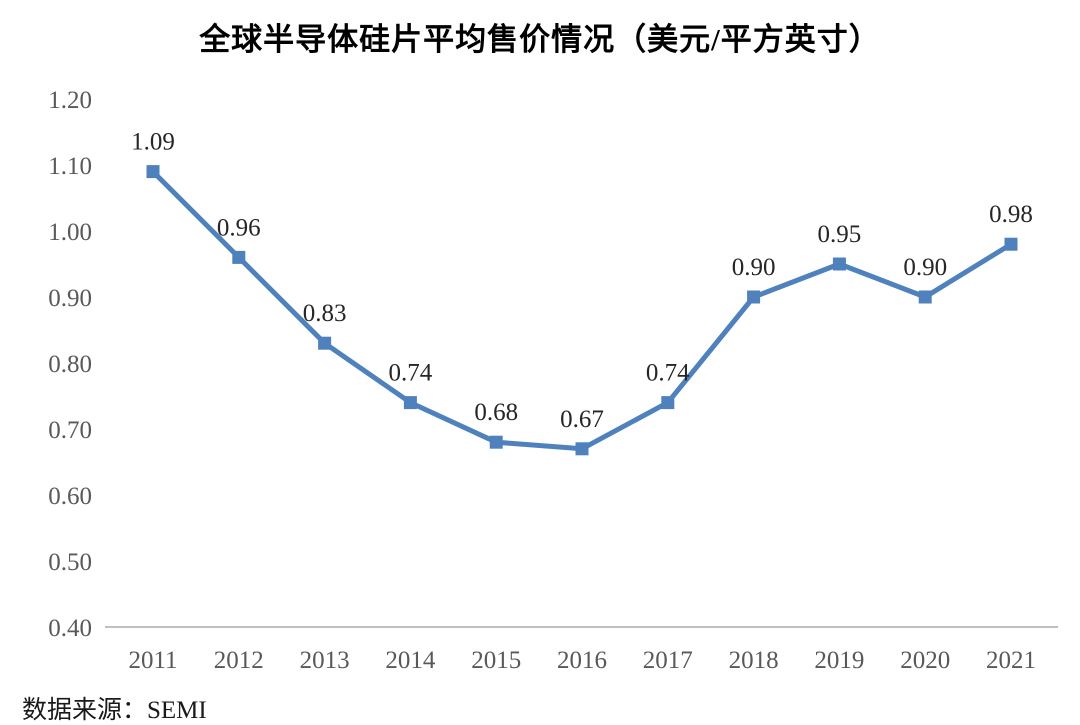 Image resolution: width=1080 pixels, height=725 pixels. I want to click on y-tick-label: 0.60, so click(70, 496).